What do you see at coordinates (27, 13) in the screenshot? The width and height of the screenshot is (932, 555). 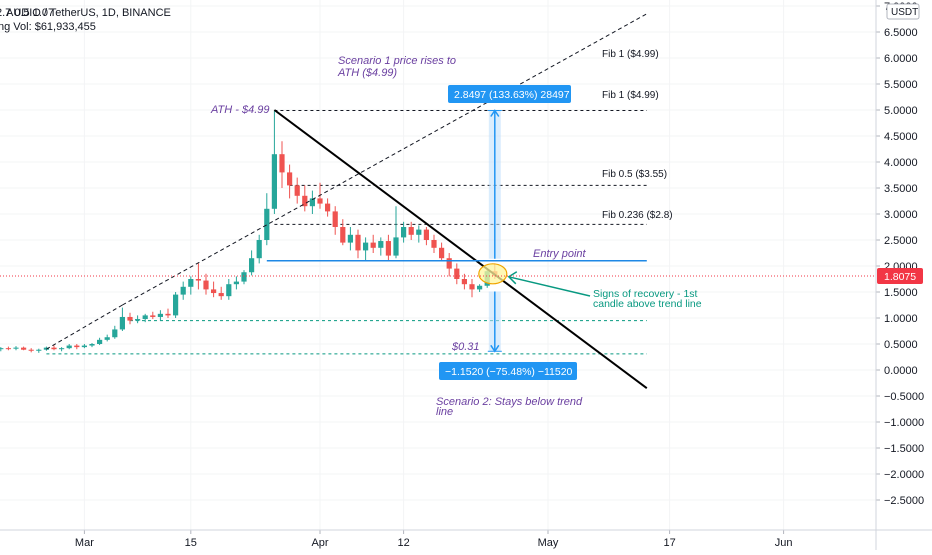 I see `header-ohlc-fragment: 2.7 0.5 1.07` at bounding box center [27, 13].